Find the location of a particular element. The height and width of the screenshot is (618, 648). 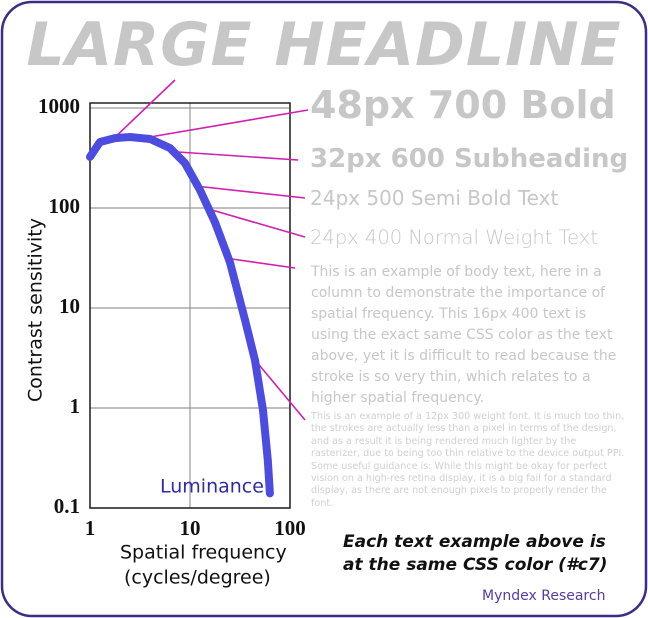

series-label: Luminance is located at coordinates (212, 487).